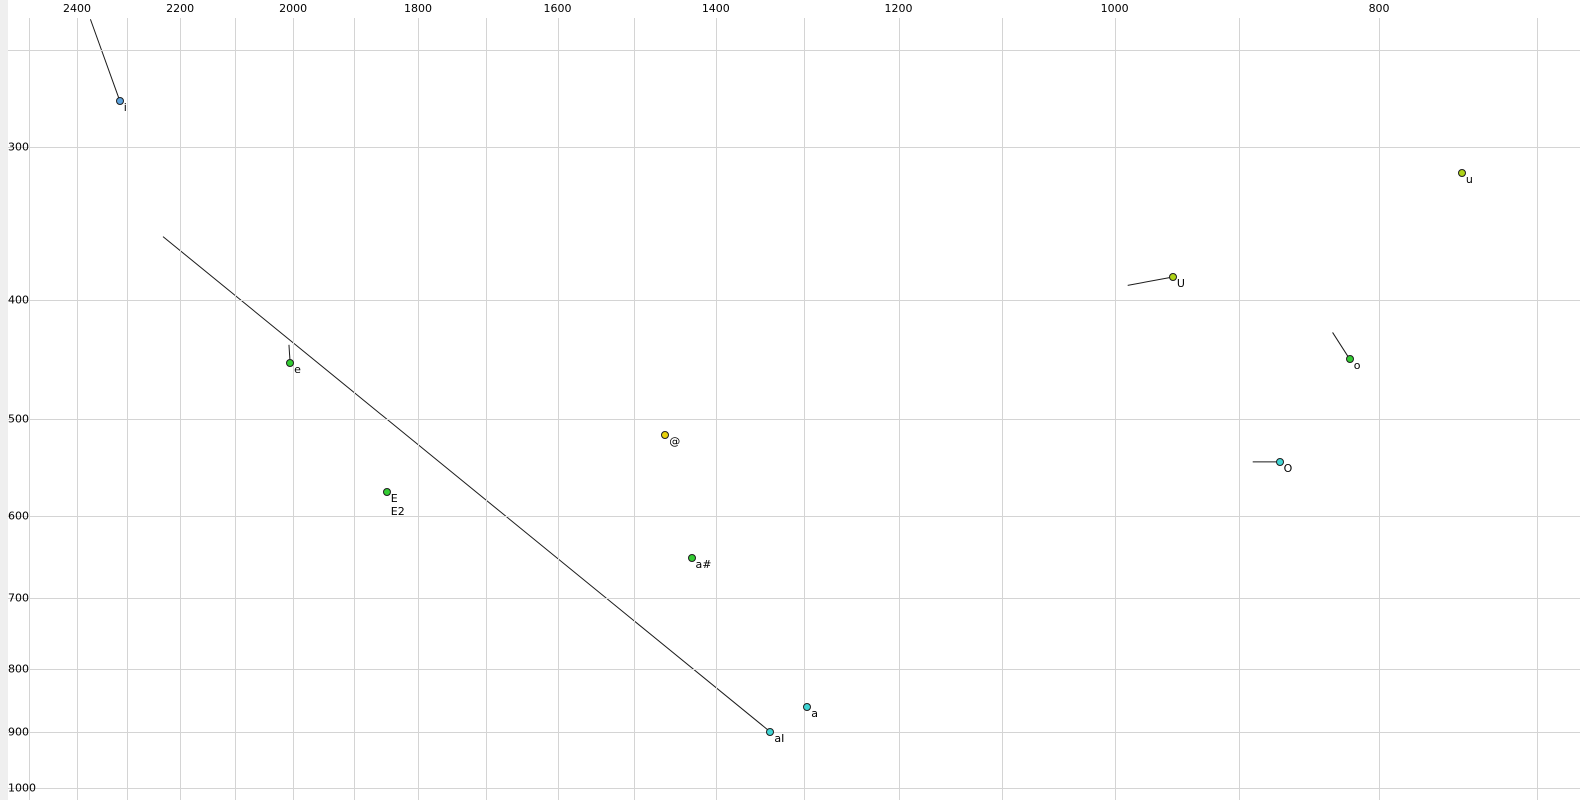  What do you see at coordinates (557, 8) in the screenshot?
I see `x-tick-1600: 1600` at bounding box center [557, 8].